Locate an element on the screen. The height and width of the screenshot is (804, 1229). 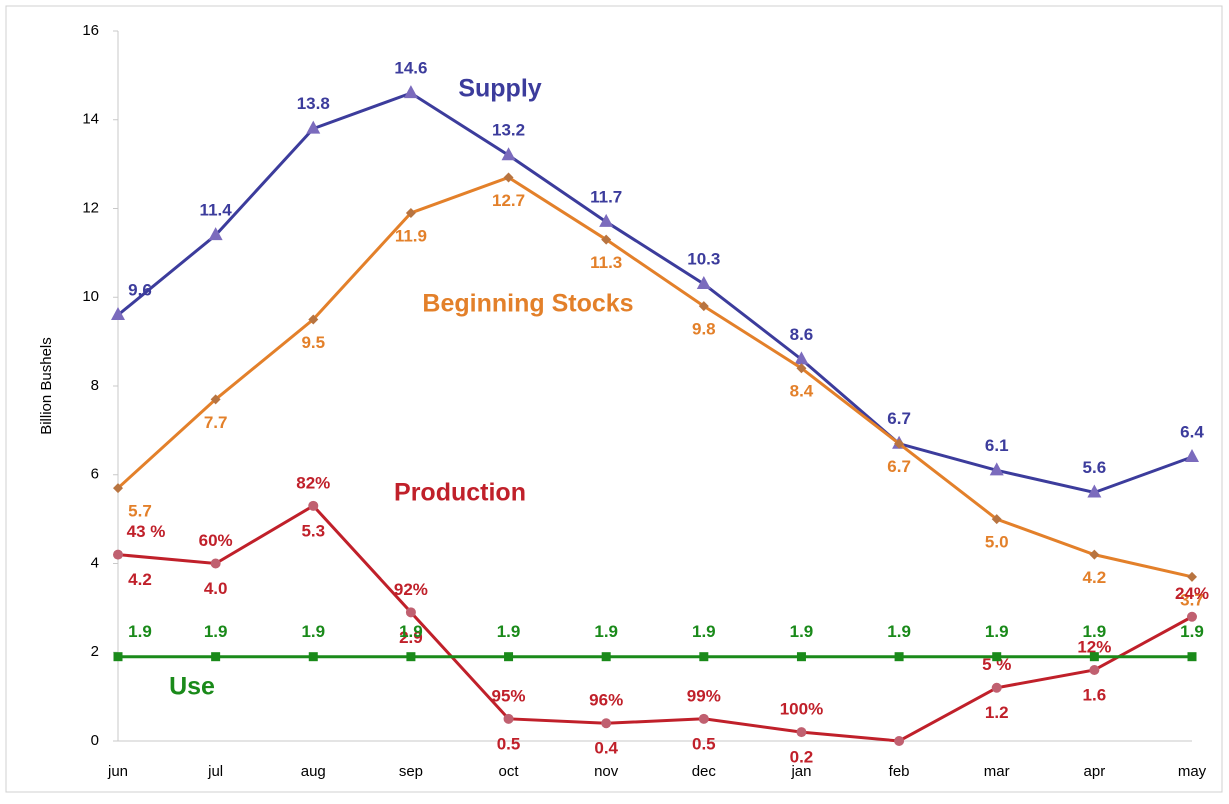
series-name: Use is located at coordinates (192, 687).